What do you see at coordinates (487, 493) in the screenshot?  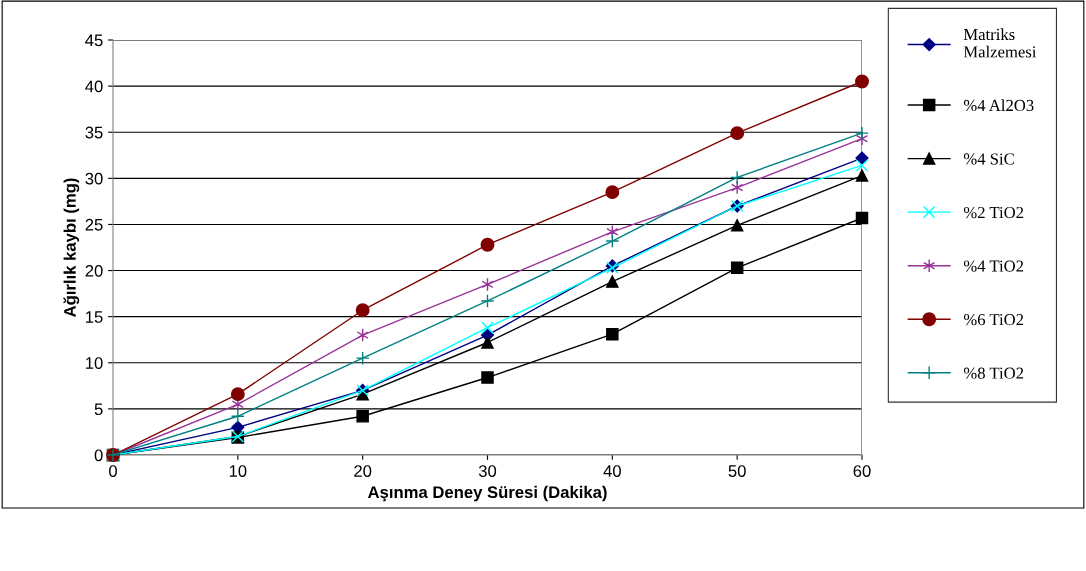 I see `x-axis-title: Aşınma Deney Süresi (Dakika)` at bounding box center [487, 493].